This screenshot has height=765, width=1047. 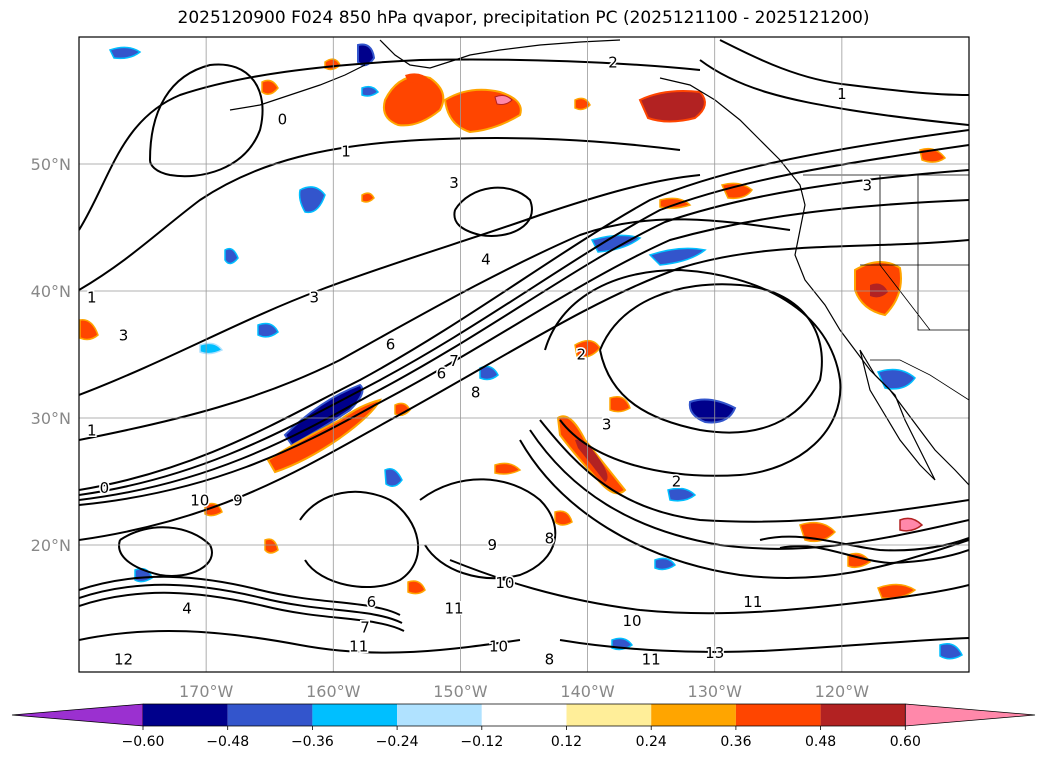 What do you see at coordinates (714, 653) in the screenshot?
I see `contour-label: 13` at bounding box center [714, 653].